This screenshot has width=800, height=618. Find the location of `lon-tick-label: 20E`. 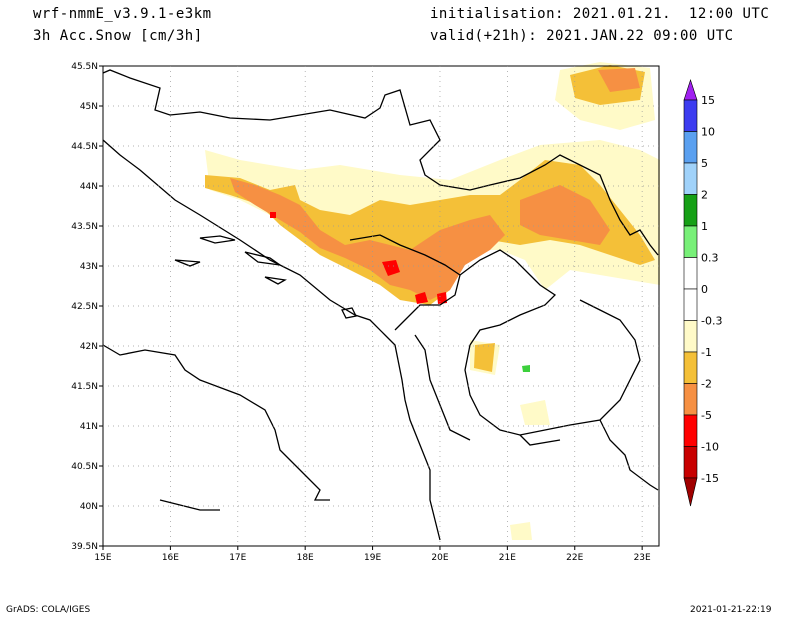

lon-tick-label: 20E is located at coordinates (439, 558).